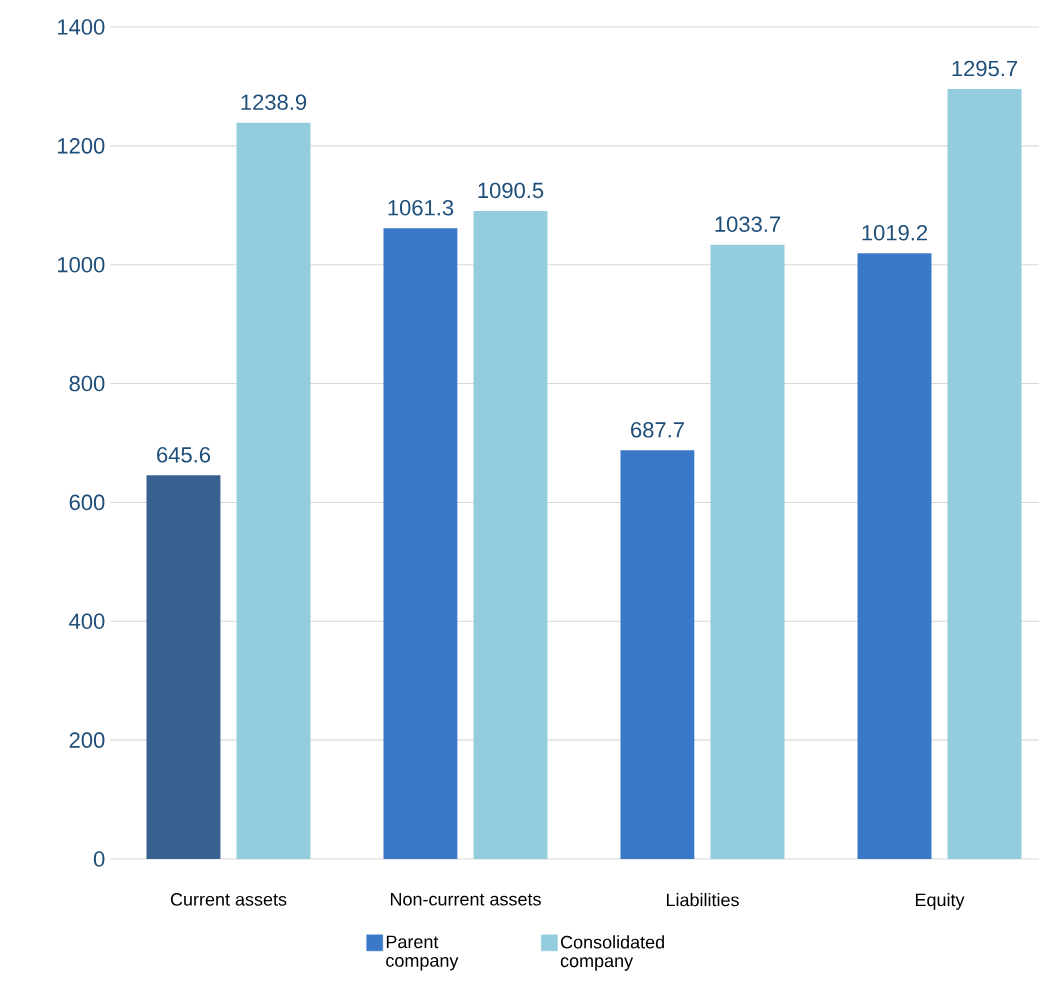  I want to click on data-label: 1295.7, so click(985, 68).